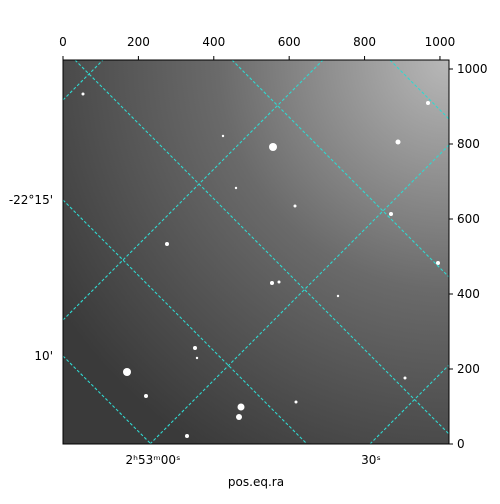 The image size is (500, 504). Describe the element at coordinates (153, 460) in the screenshot. I see `ra-tick-label: 2ʰ53ᵐ00ˢ` at that location.